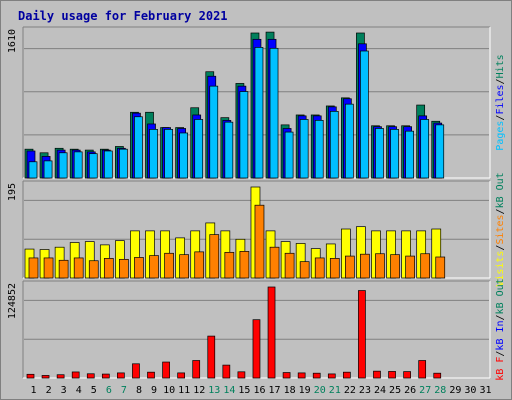  What do you see at coordinates (335, 390) in the screenshot?
I see `day-label: 21` at bounding box center [335, 390].